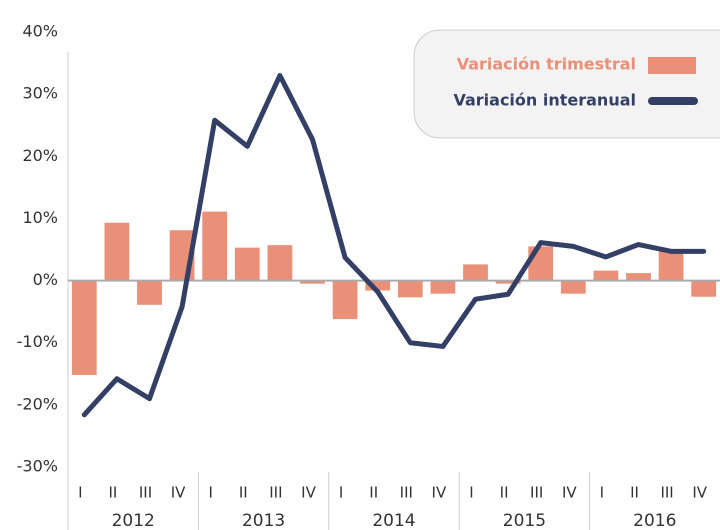  Describe the element at coordinates (133, 520) in the screenshot. I see `x-group-label: 2012` at that location.